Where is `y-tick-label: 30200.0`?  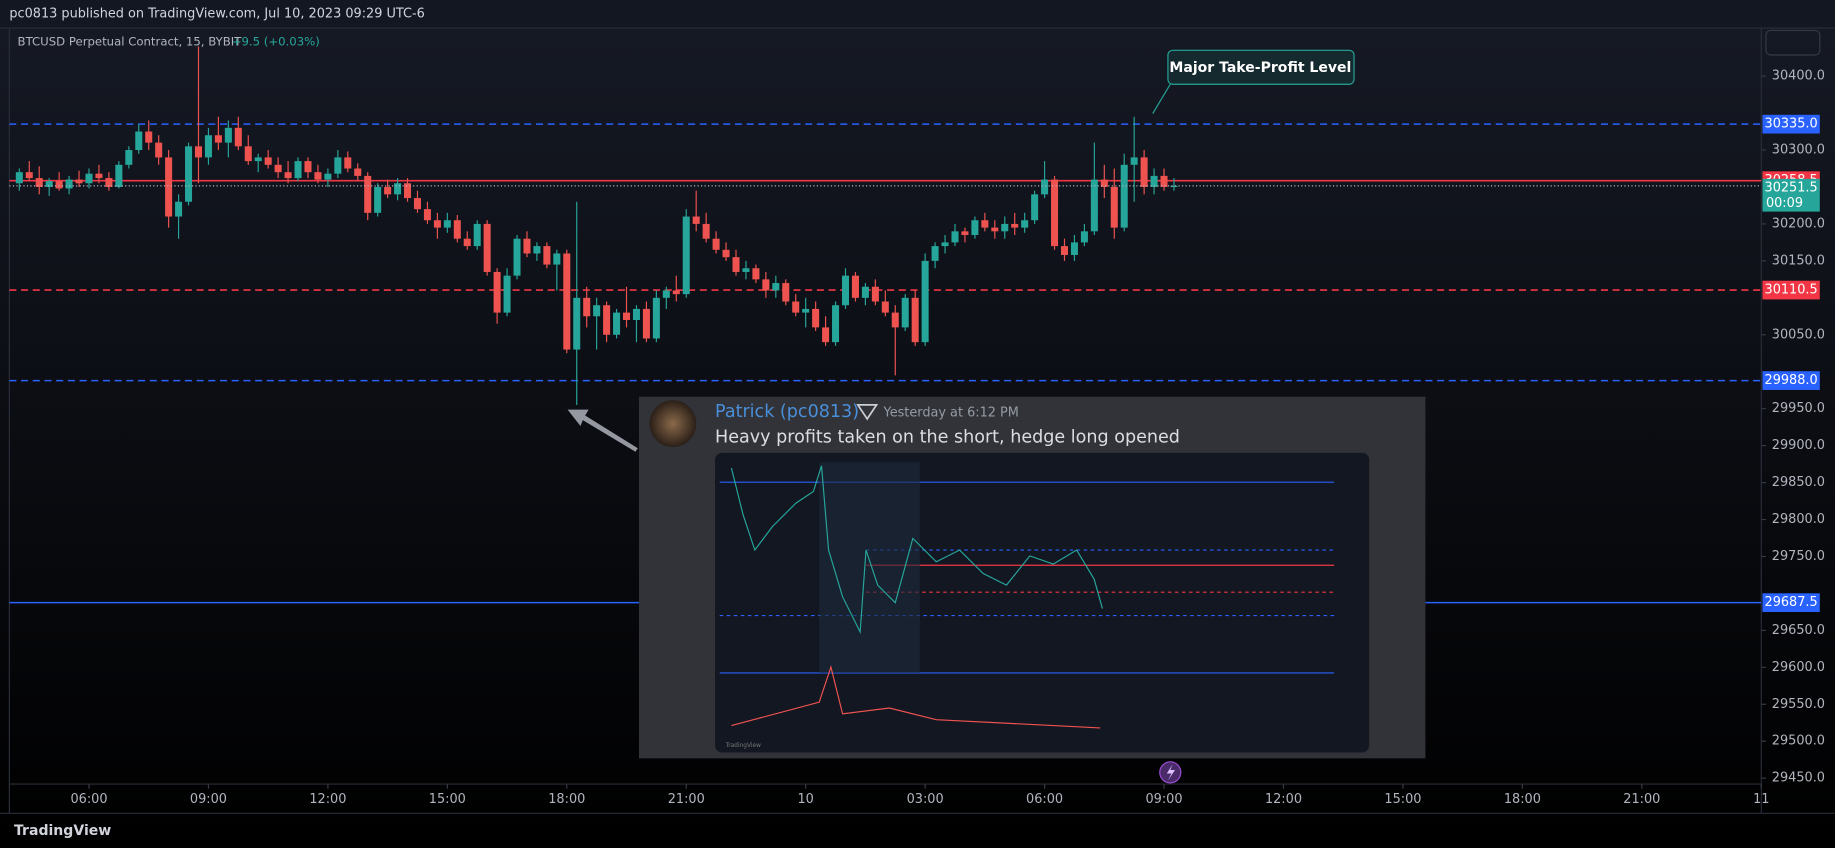 y-tick-label: 30200.0 is located at coordinates (1798, 223).